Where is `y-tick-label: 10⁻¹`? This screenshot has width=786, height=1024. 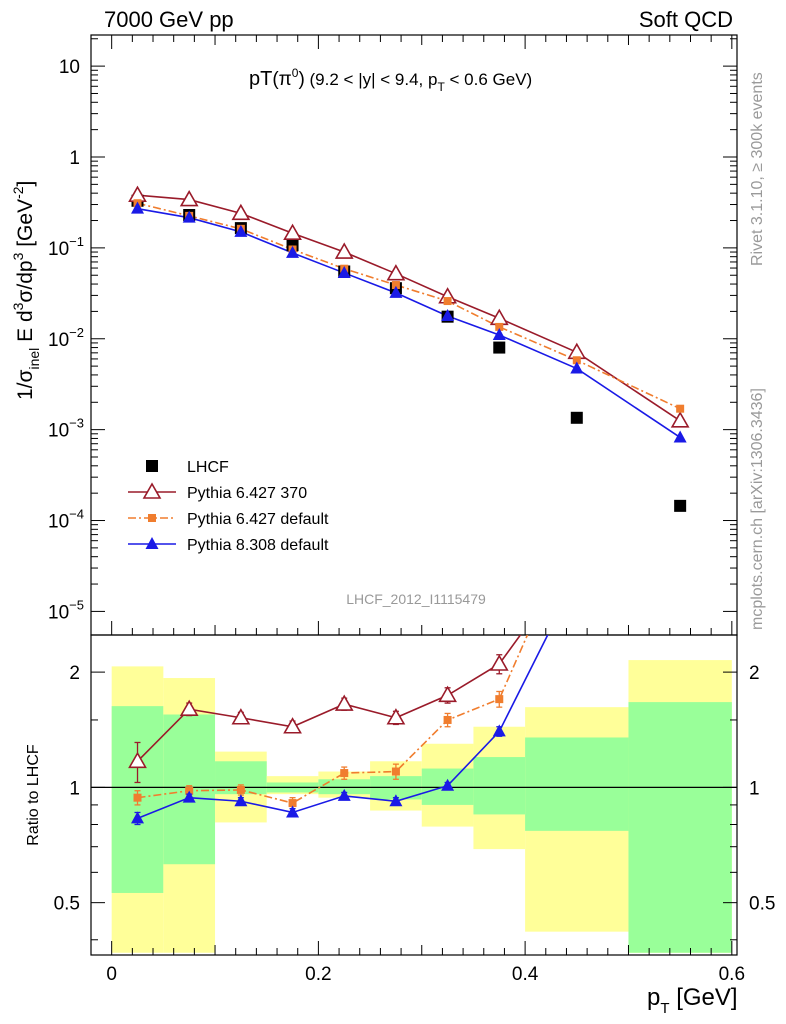 y-tick-label: 10⁻¹ is located at coordinates (66, 247).